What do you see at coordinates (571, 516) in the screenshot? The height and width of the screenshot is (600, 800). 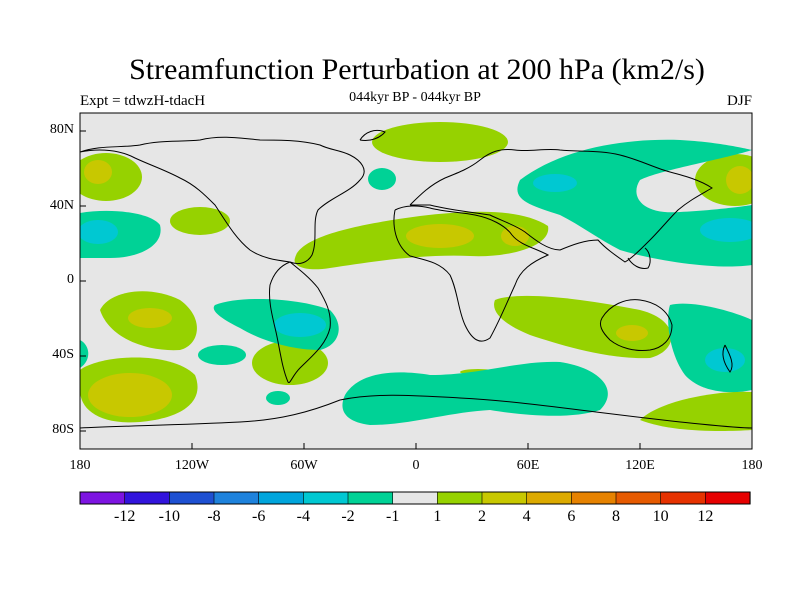 I see `colorbar-label: 6` at bounding box center [571, 516].